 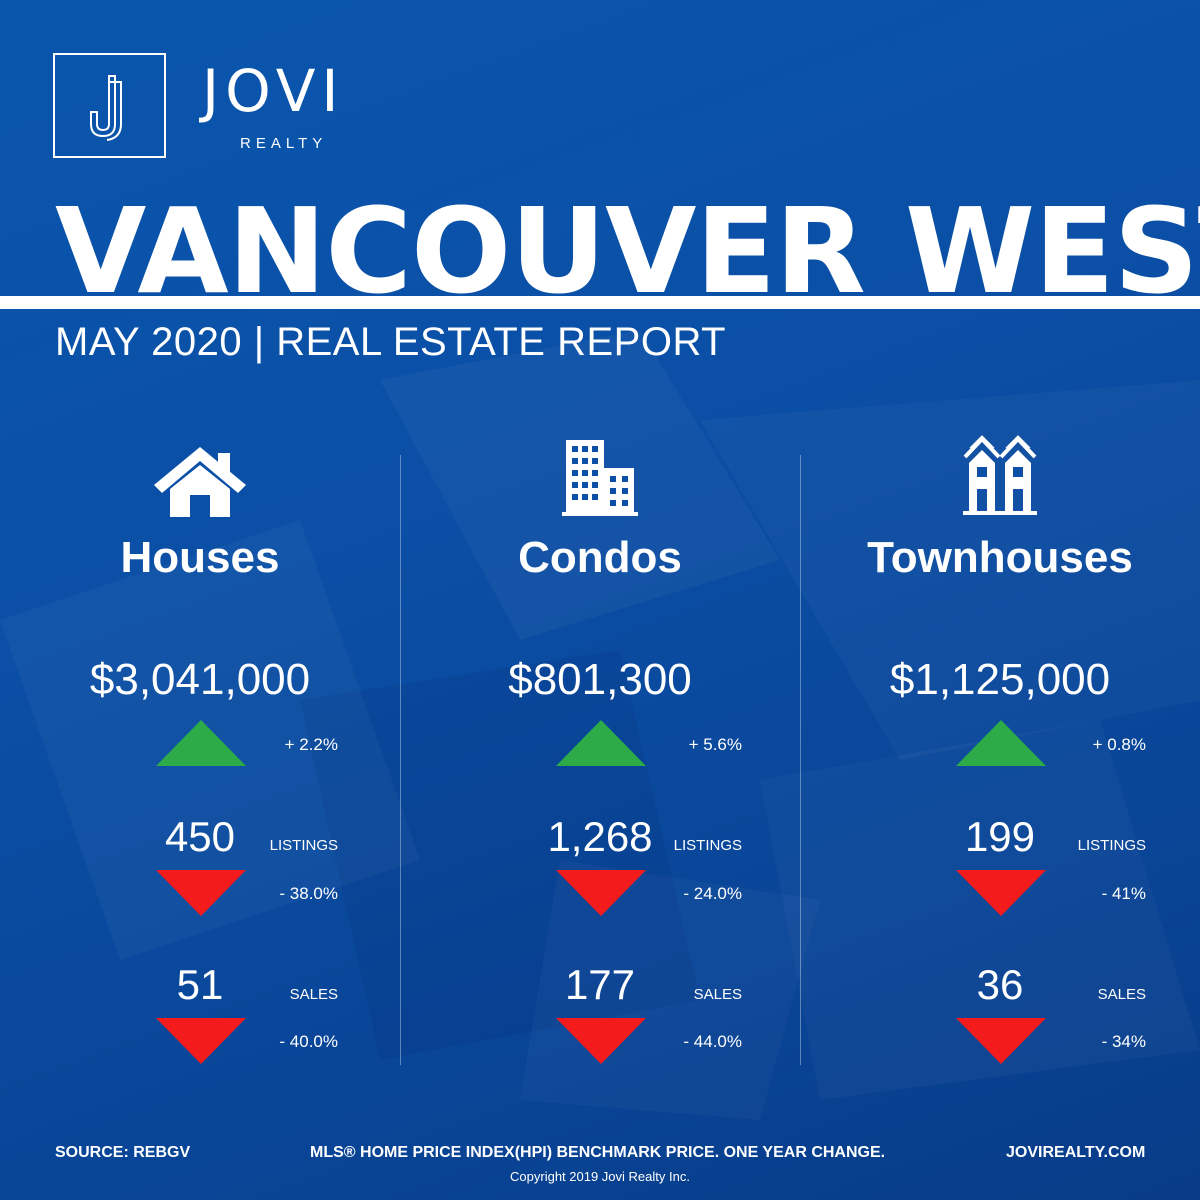 What do you see at coordinates (715, 744) in the screenshot?
I see `price-change: + 5.6%` at bounding box center [715, 744].